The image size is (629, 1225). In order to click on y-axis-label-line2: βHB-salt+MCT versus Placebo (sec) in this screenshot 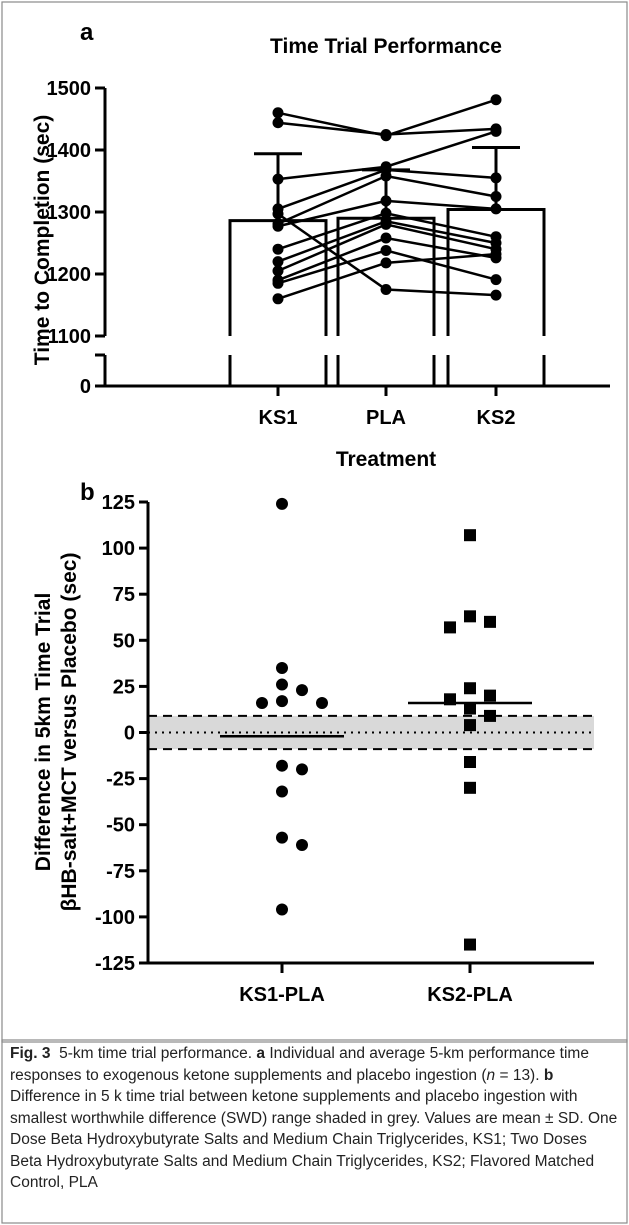, I will do `click(69, 732)`.